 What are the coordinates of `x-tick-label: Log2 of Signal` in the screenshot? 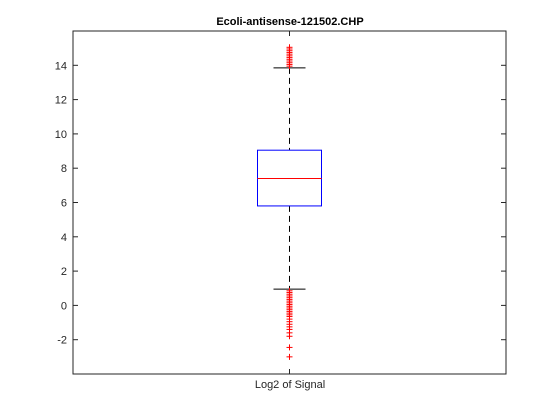 It's located at (290, 385).